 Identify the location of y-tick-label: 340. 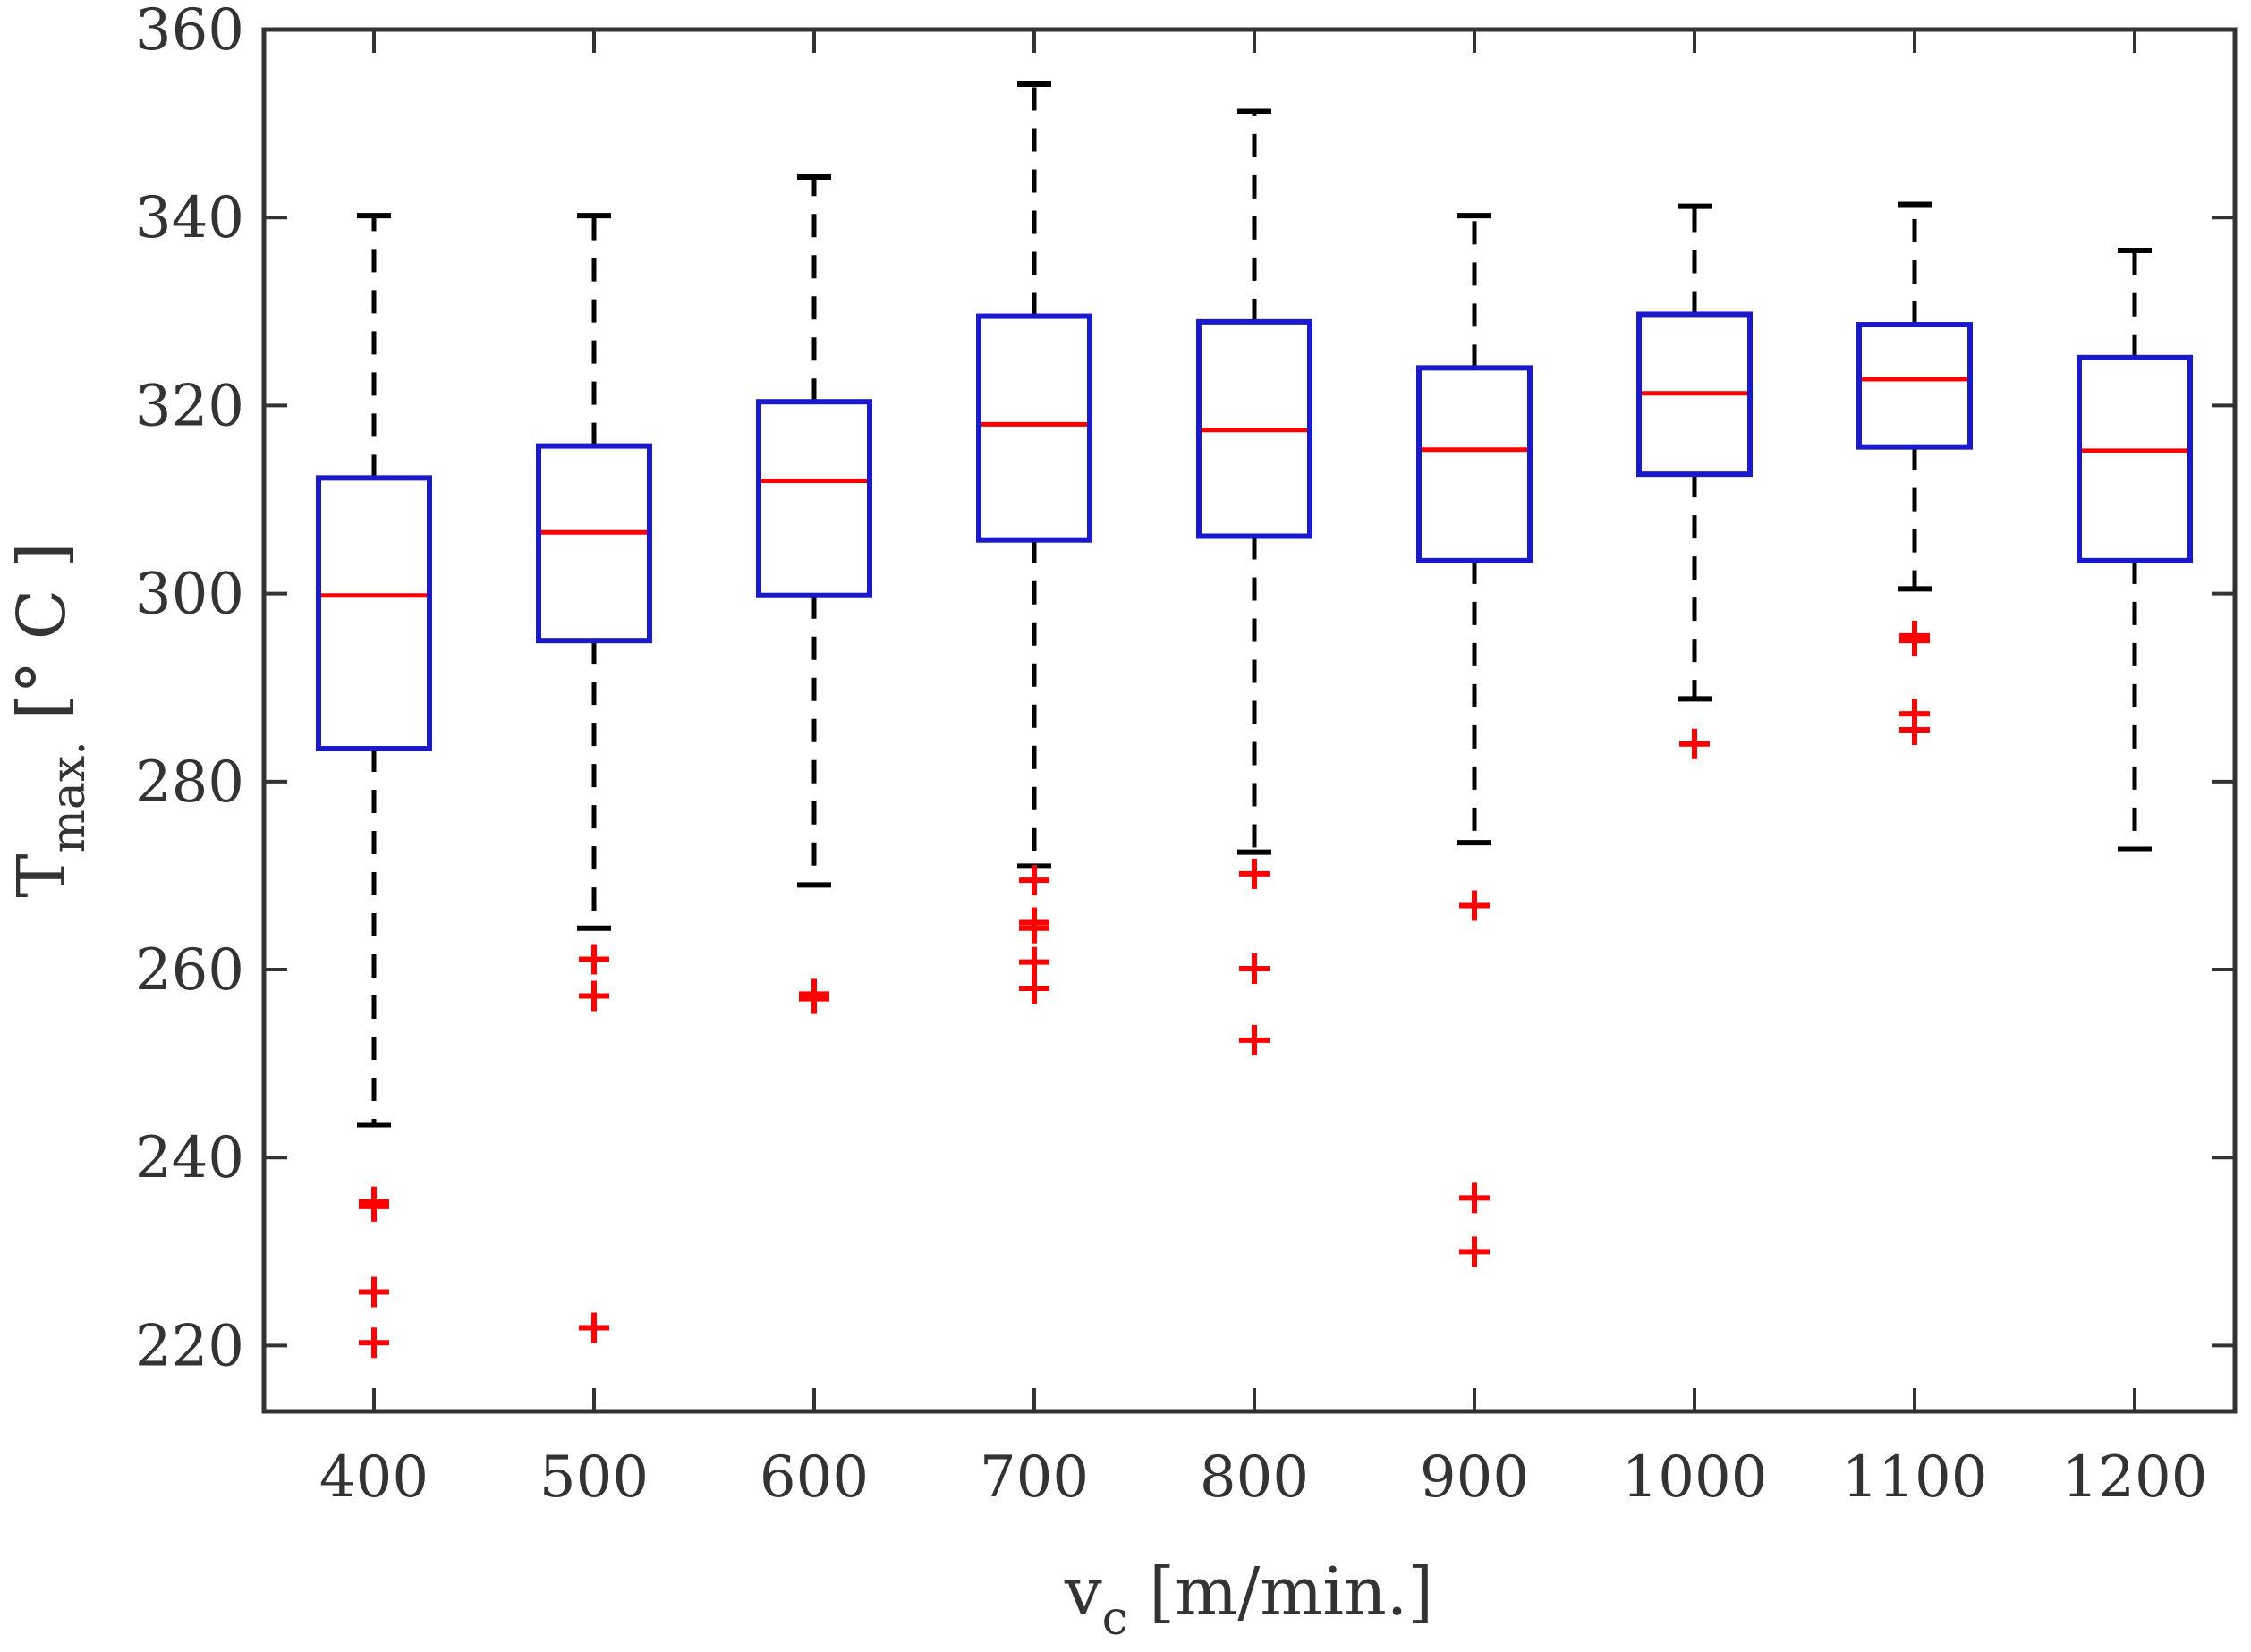
(189, 218).